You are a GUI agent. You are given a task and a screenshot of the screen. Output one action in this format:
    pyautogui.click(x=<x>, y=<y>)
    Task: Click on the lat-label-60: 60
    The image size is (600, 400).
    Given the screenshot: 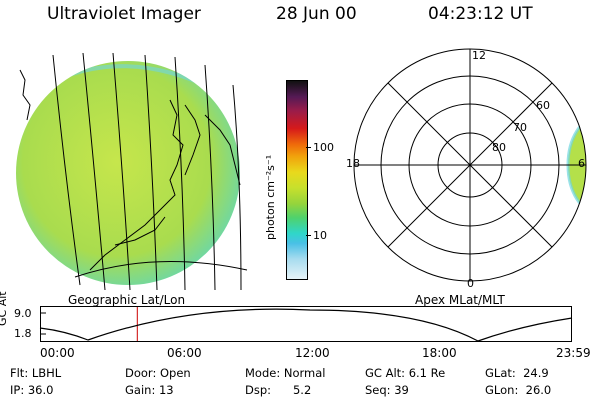 What is the action you would take?
    pyautogui.click(x=543, y=105)
    